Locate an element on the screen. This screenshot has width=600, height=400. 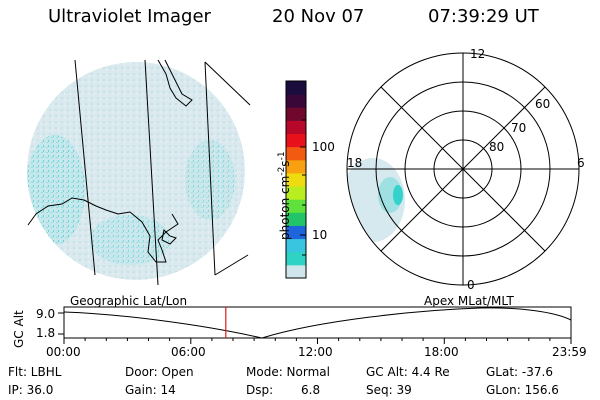
info-dsp-value: 6.8 is located at coordinates (311, 390).